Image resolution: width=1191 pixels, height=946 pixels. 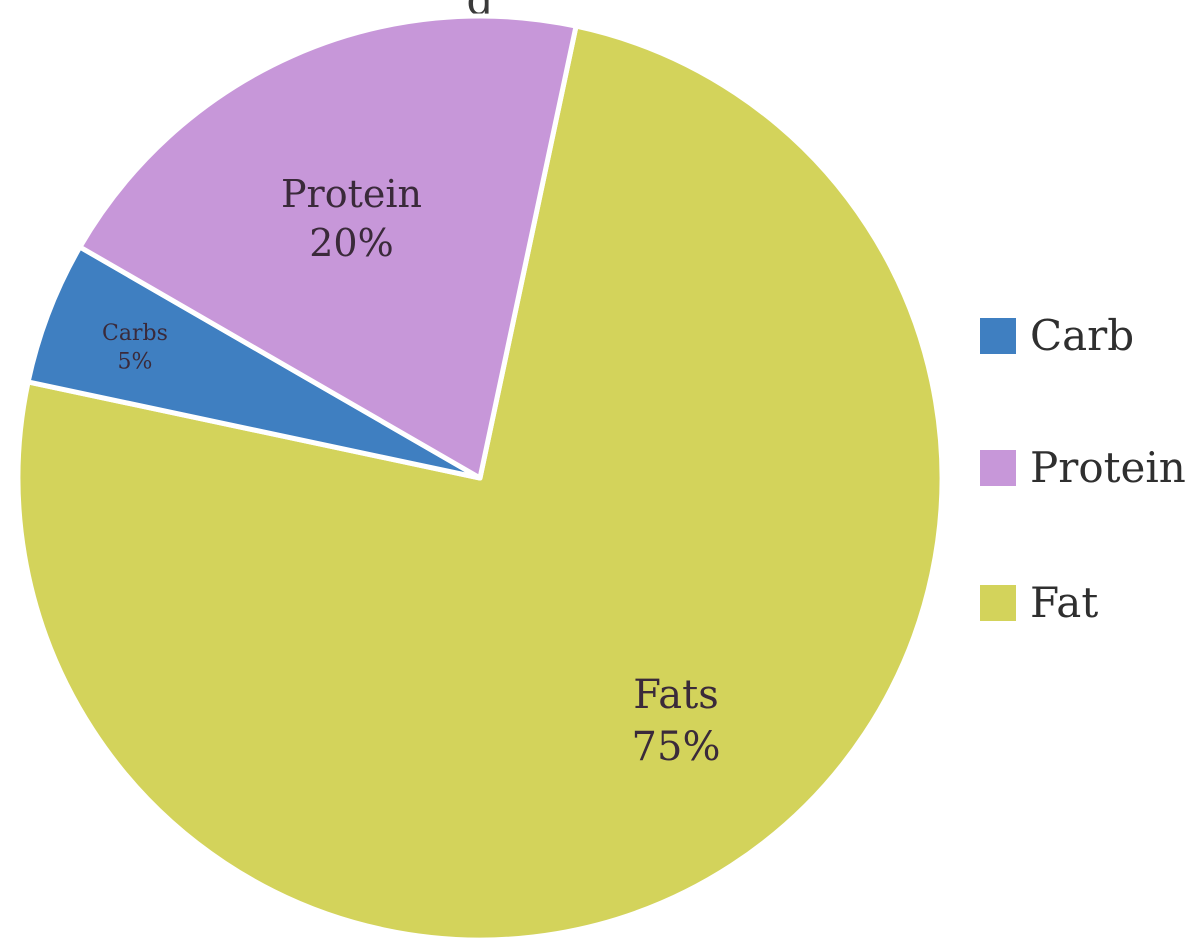 What do you see at coordinates (676, 695) in the screenshot?
I see `slice-label-name-fat: Fats` at bounding box center [676, 695].